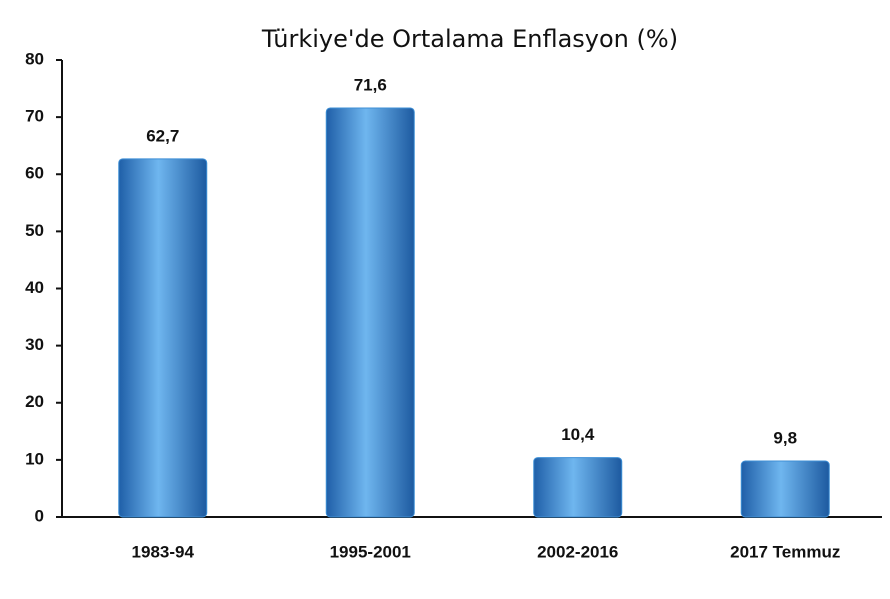 The height and width of the screenshot is (599, 890). What do you see at coordinates (34, 58) in the screenshot?
I see `y-tick-label: 80` at bounding box center [34, 58].